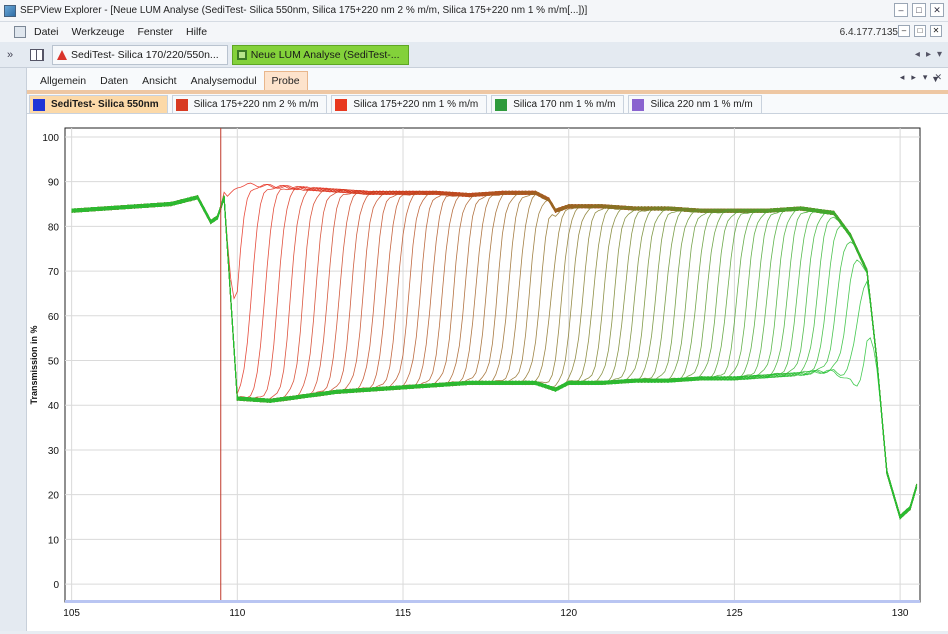  Describe the element at coordinates (34, 364) in the screenshot. I see `y-axis-label: Transmission in %` at that location.